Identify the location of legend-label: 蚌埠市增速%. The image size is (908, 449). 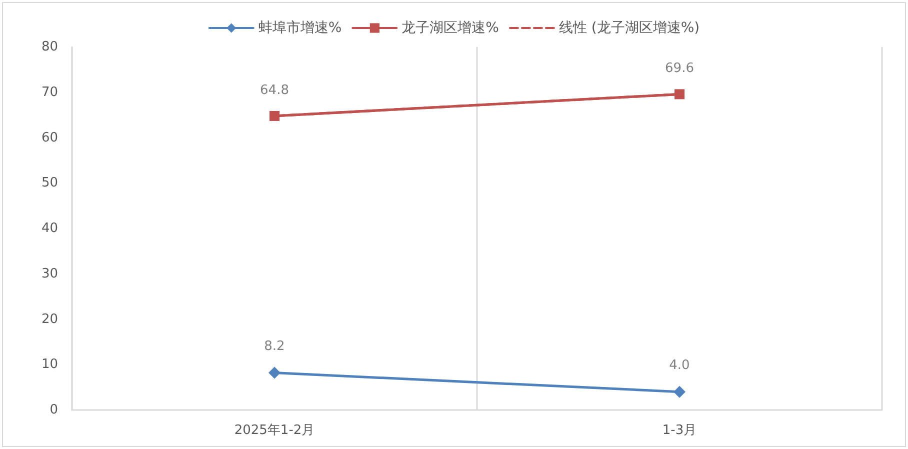
(300, 28).